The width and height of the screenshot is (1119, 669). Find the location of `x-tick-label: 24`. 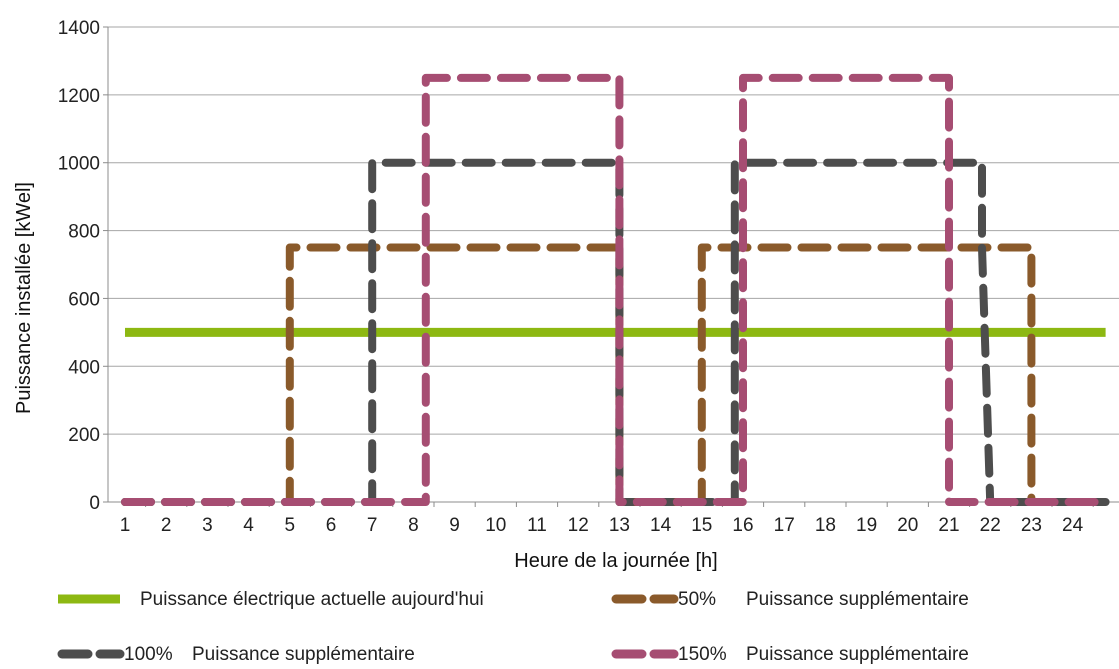

x-tick-label: 24 is located at coordinates (1073, 525).